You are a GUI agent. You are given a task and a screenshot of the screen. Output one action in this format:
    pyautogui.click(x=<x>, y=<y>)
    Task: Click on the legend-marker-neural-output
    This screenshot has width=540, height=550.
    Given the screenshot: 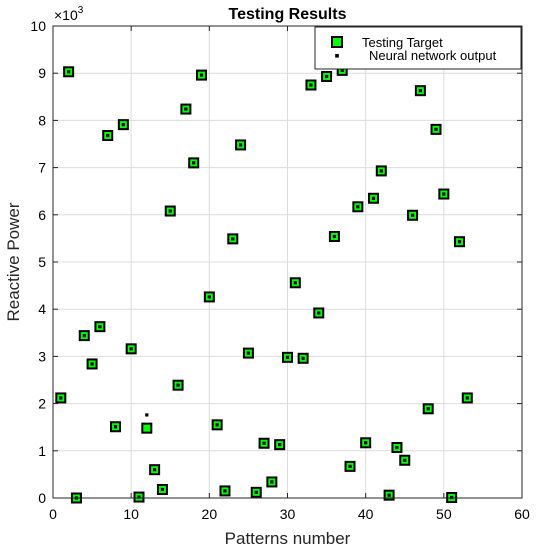 What is the action you would take?
    pyautogui.click(x=337, y=56)
    